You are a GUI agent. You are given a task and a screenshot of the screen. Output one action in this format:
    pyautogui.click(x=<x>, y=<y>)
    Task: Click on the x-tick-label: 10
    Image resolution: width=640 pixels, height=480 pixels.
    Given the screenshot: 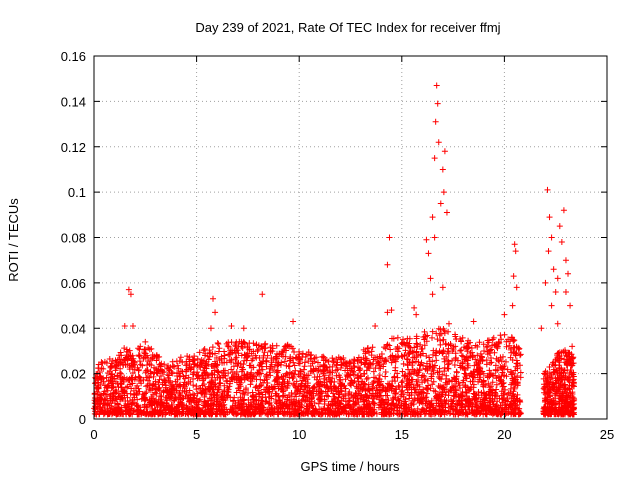 What is the action you would take?
    pyautogui.click(x=299, y=434)
    